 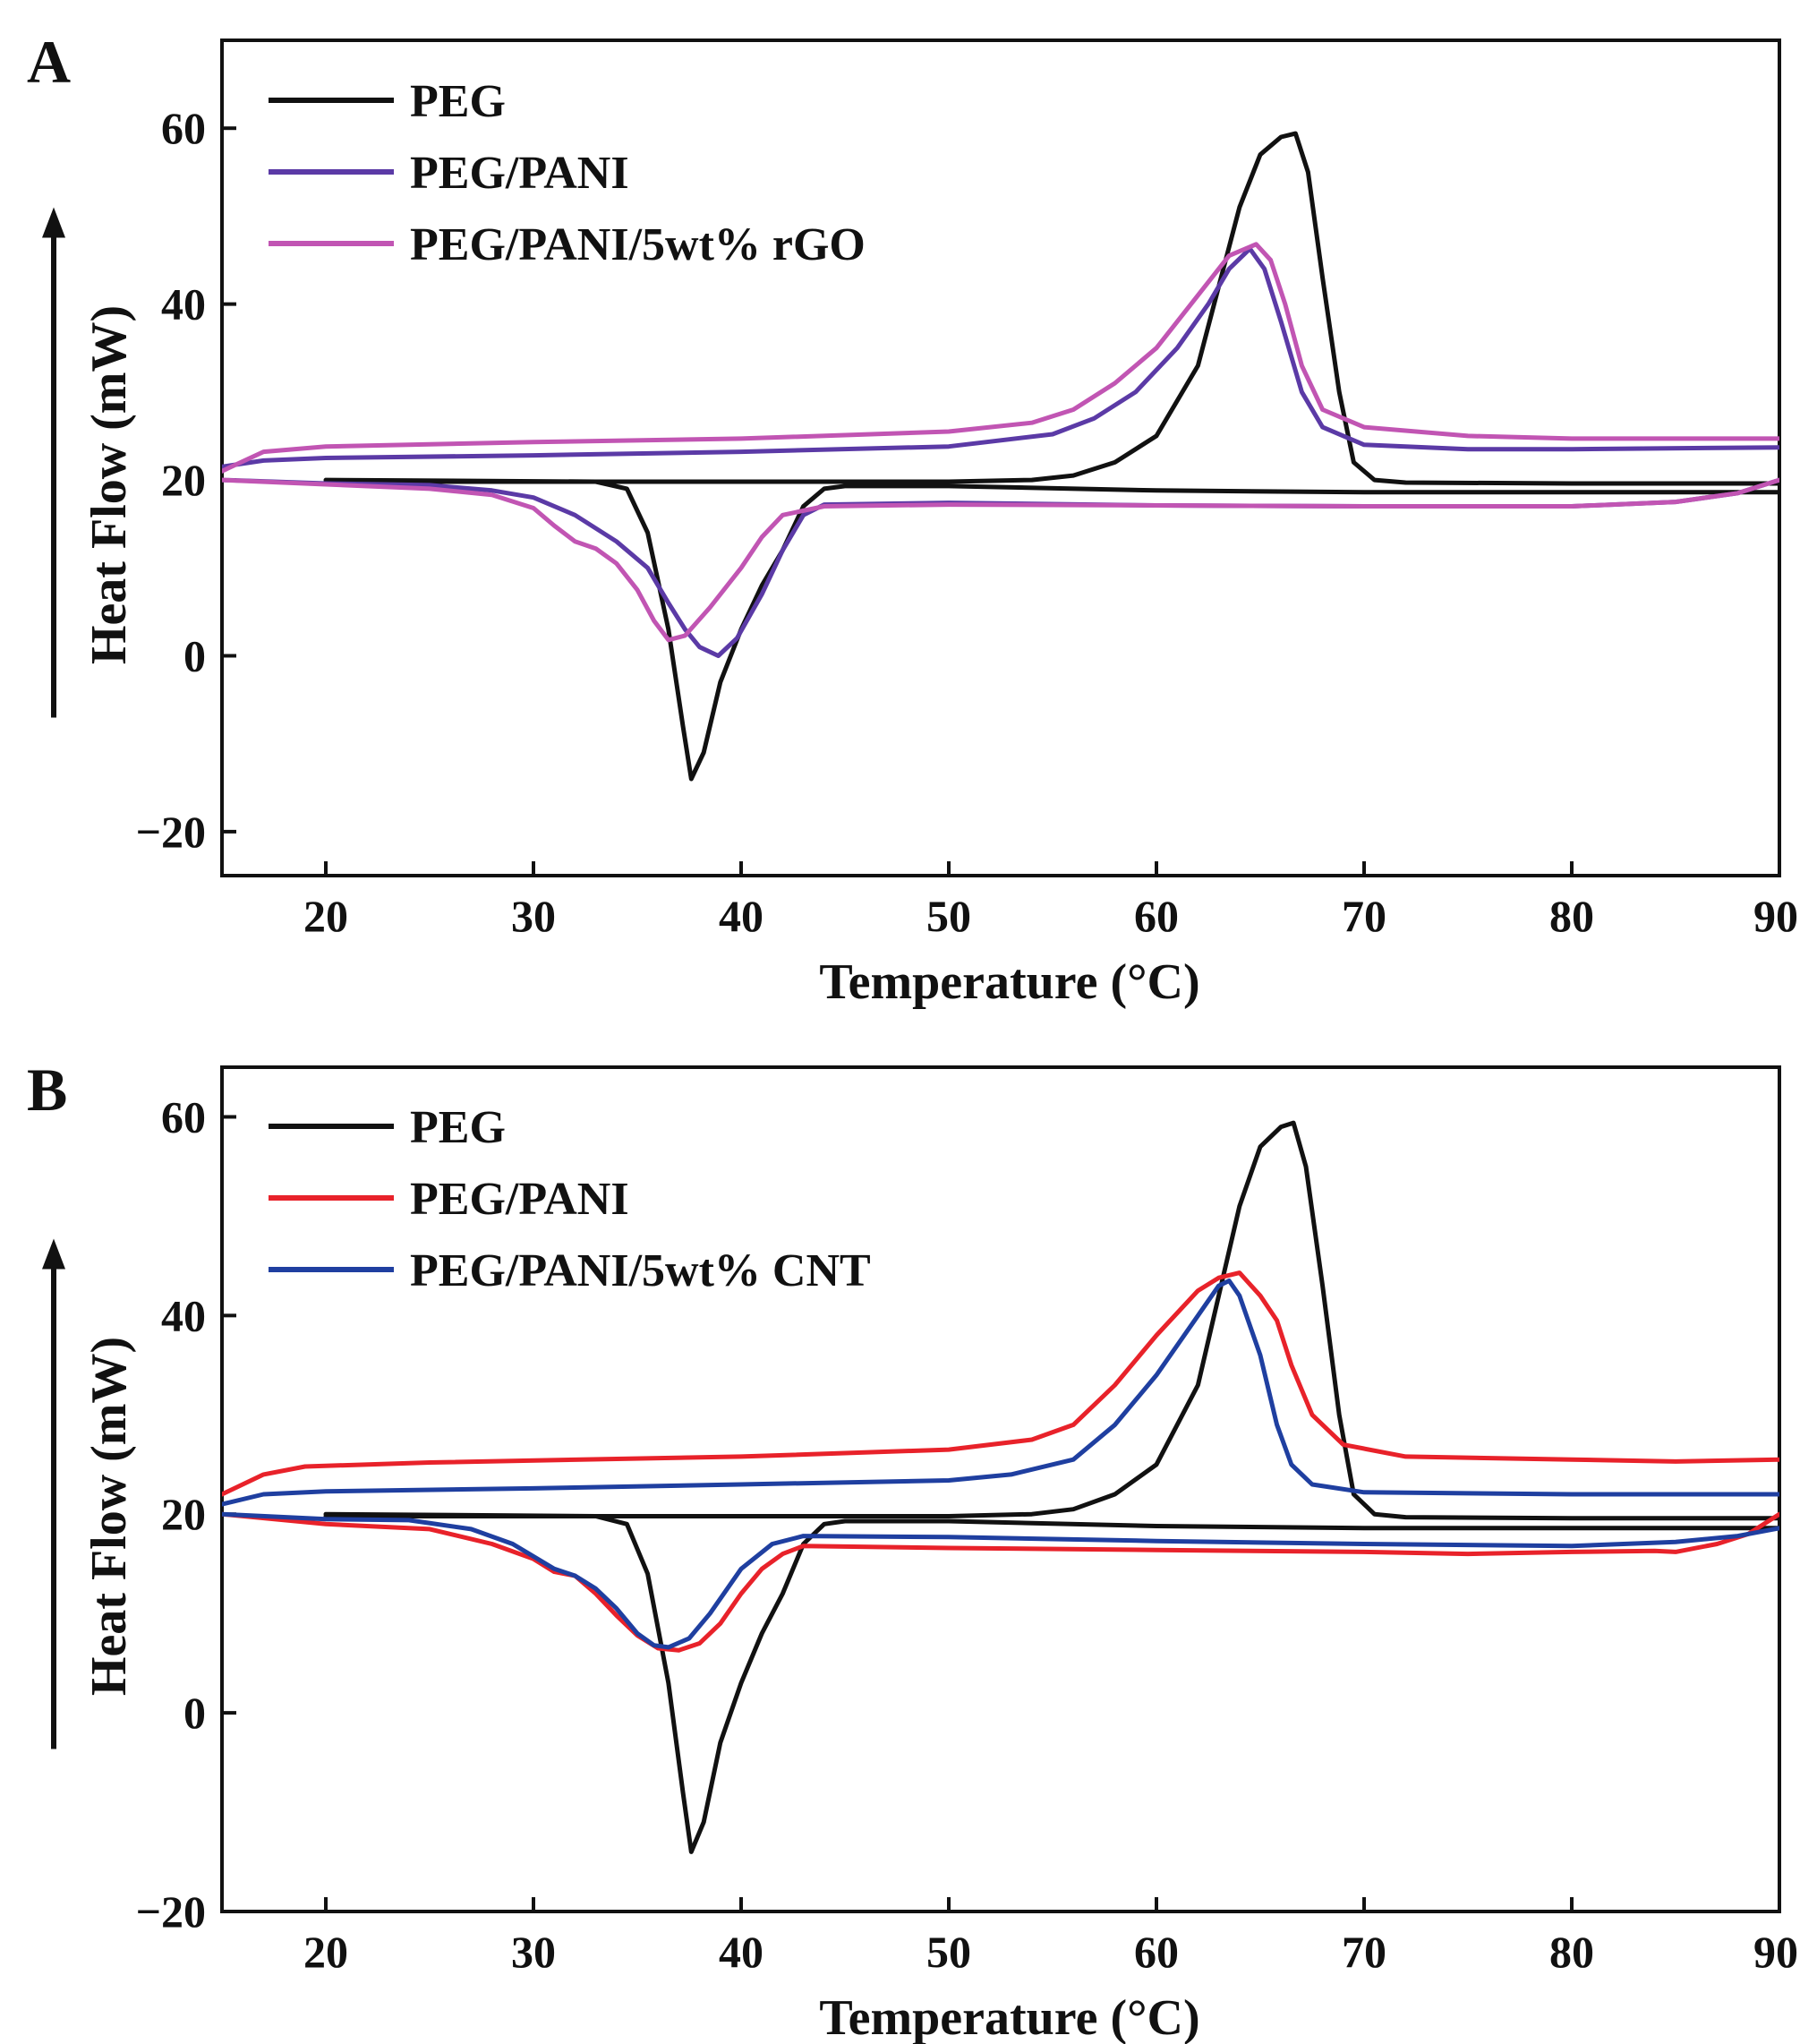 What do you see at coordinates (49, 62) in the screenshot?
I see `panel-label: A` at bounding box center [49, 62].